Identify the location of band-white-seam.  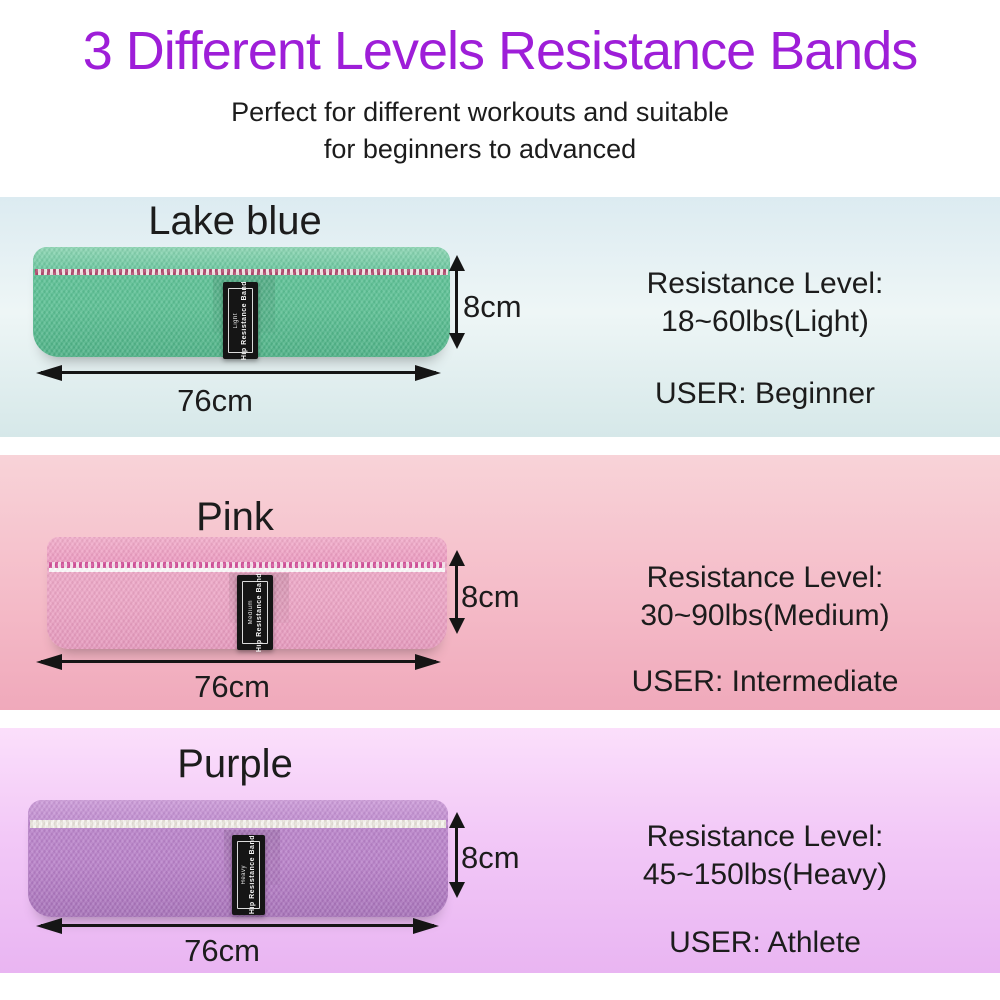
(247, 570).